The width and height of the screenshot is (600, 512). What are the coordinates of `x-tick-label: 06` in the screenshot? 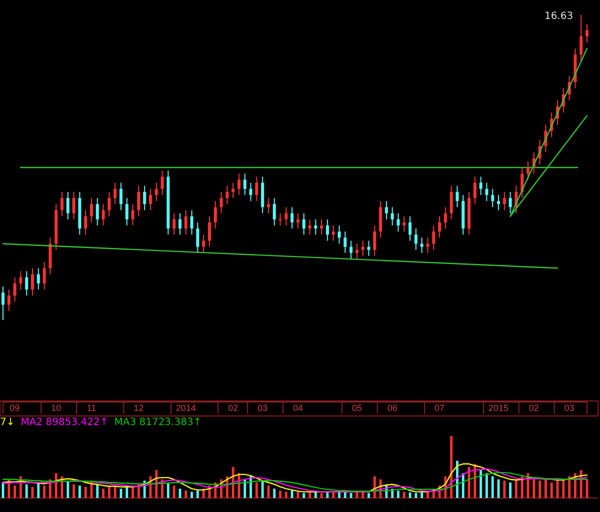 It's located at (392, 408).